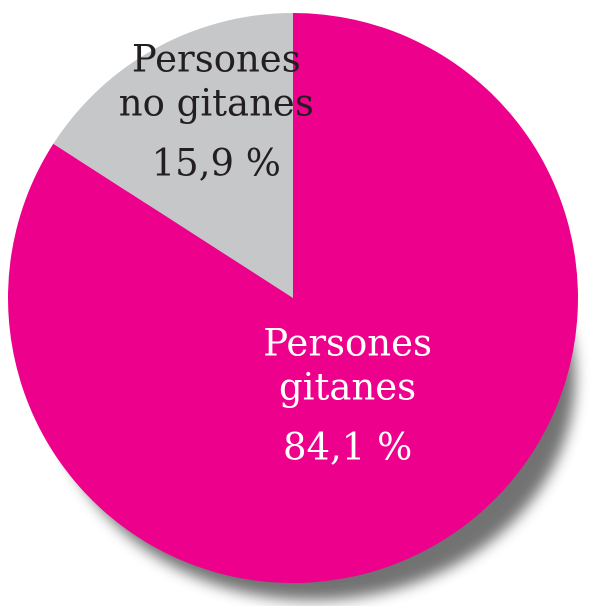  What do you see at coordinates (216, 162) in the screenshot?
I see `pie-slice-value: 15,9 %` at bounding box center [216, 162].